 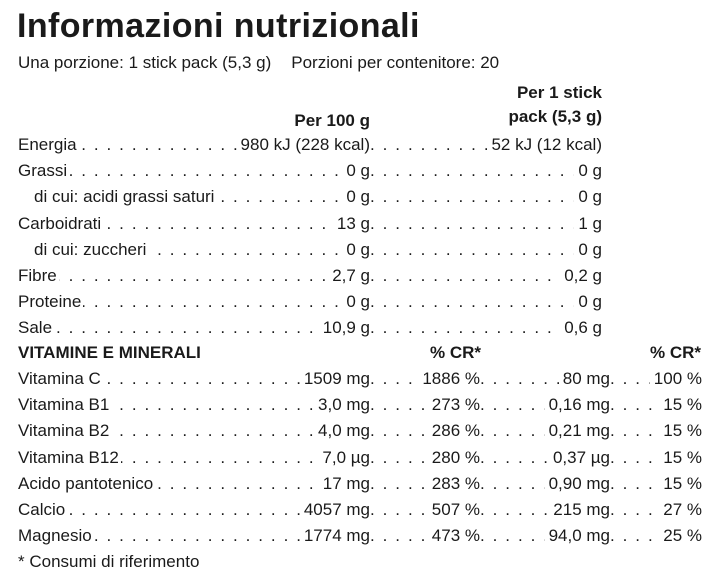 What do you see at coordinates (453, 457) in the screenshot?
I see `vitamin-cr-100g: 280 %` at bounding box center [453, 457].